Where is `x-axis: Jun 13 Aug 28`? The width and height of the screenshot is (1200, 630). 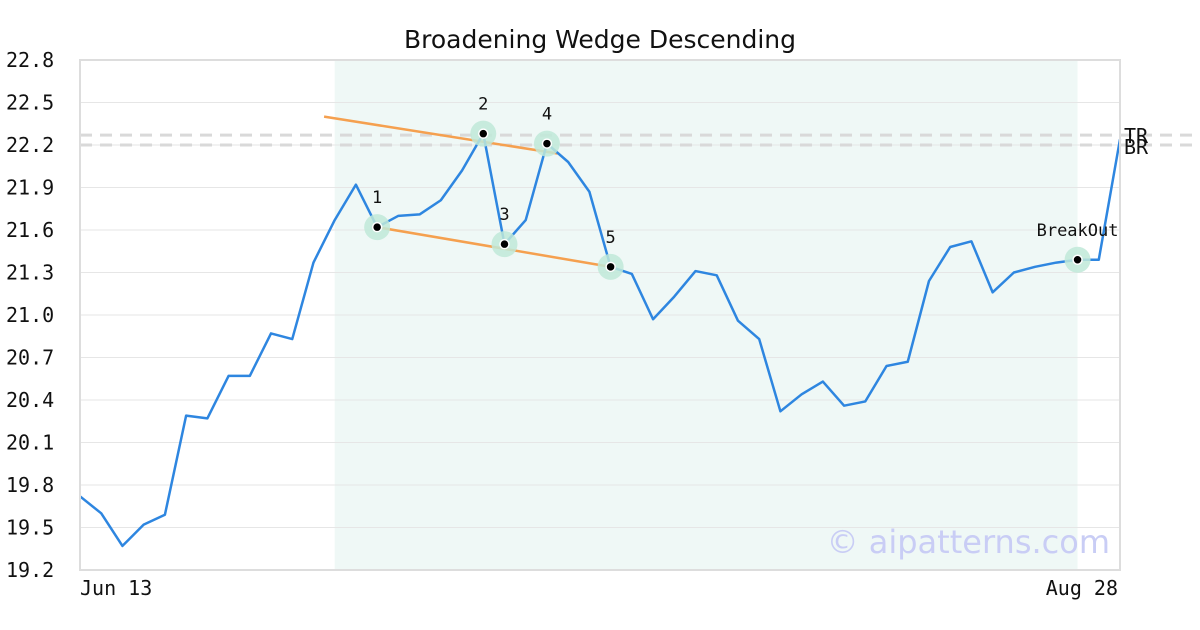 x-axis: Jun 13 Aug 28 is located at coordinates (599, 588).